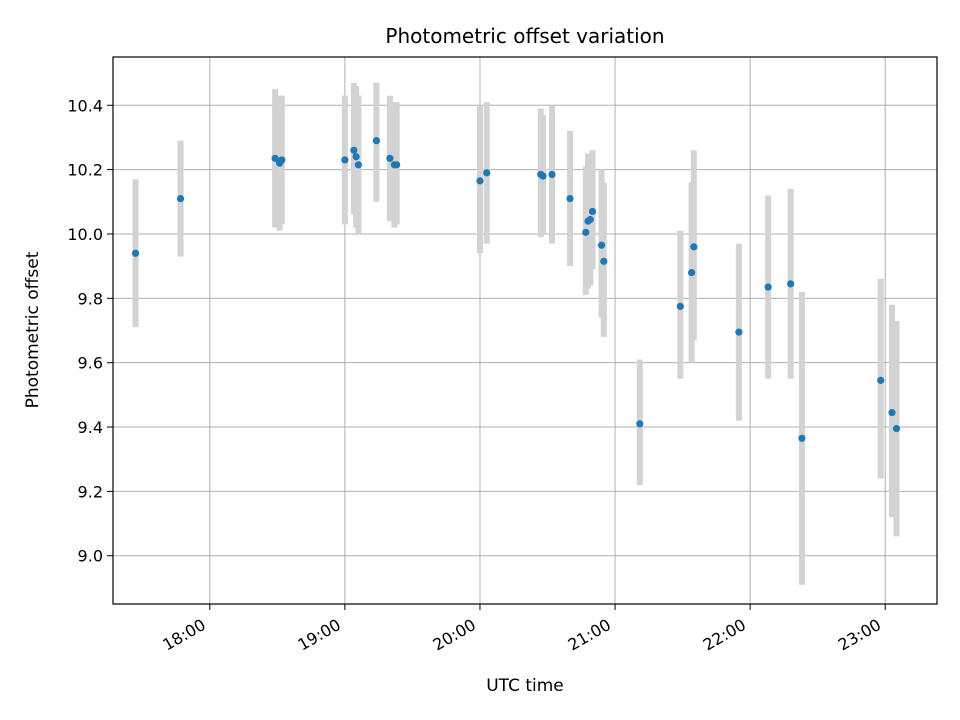  I want to click on y-tick-label: 9.8, so click(90, 298).